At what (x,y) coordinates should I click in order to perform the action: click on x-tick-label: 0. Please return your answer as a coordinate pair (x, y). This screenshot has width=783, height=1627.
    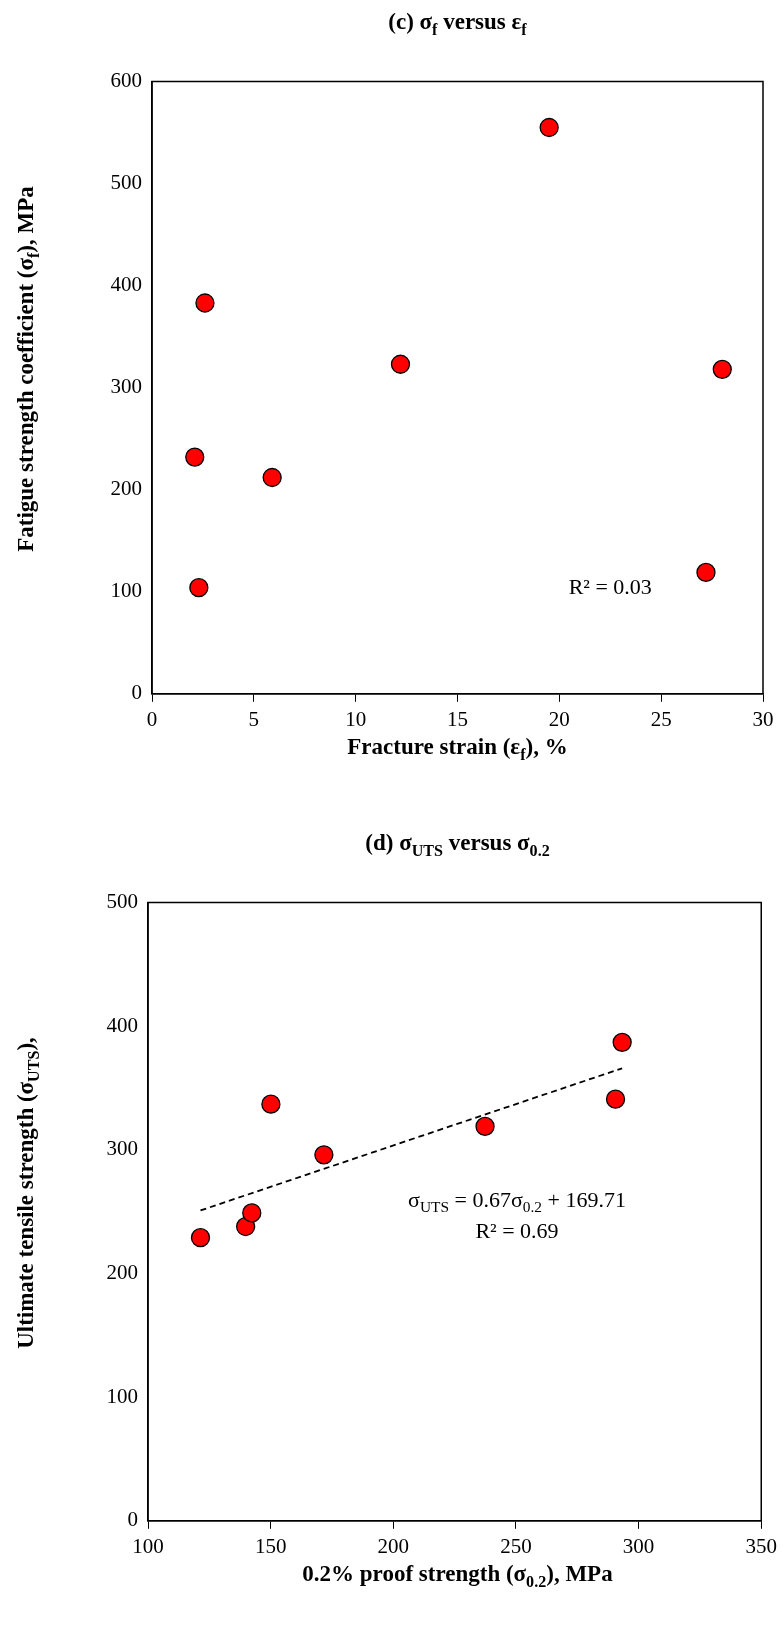
    Looking at the image, I should click on (152, 718).